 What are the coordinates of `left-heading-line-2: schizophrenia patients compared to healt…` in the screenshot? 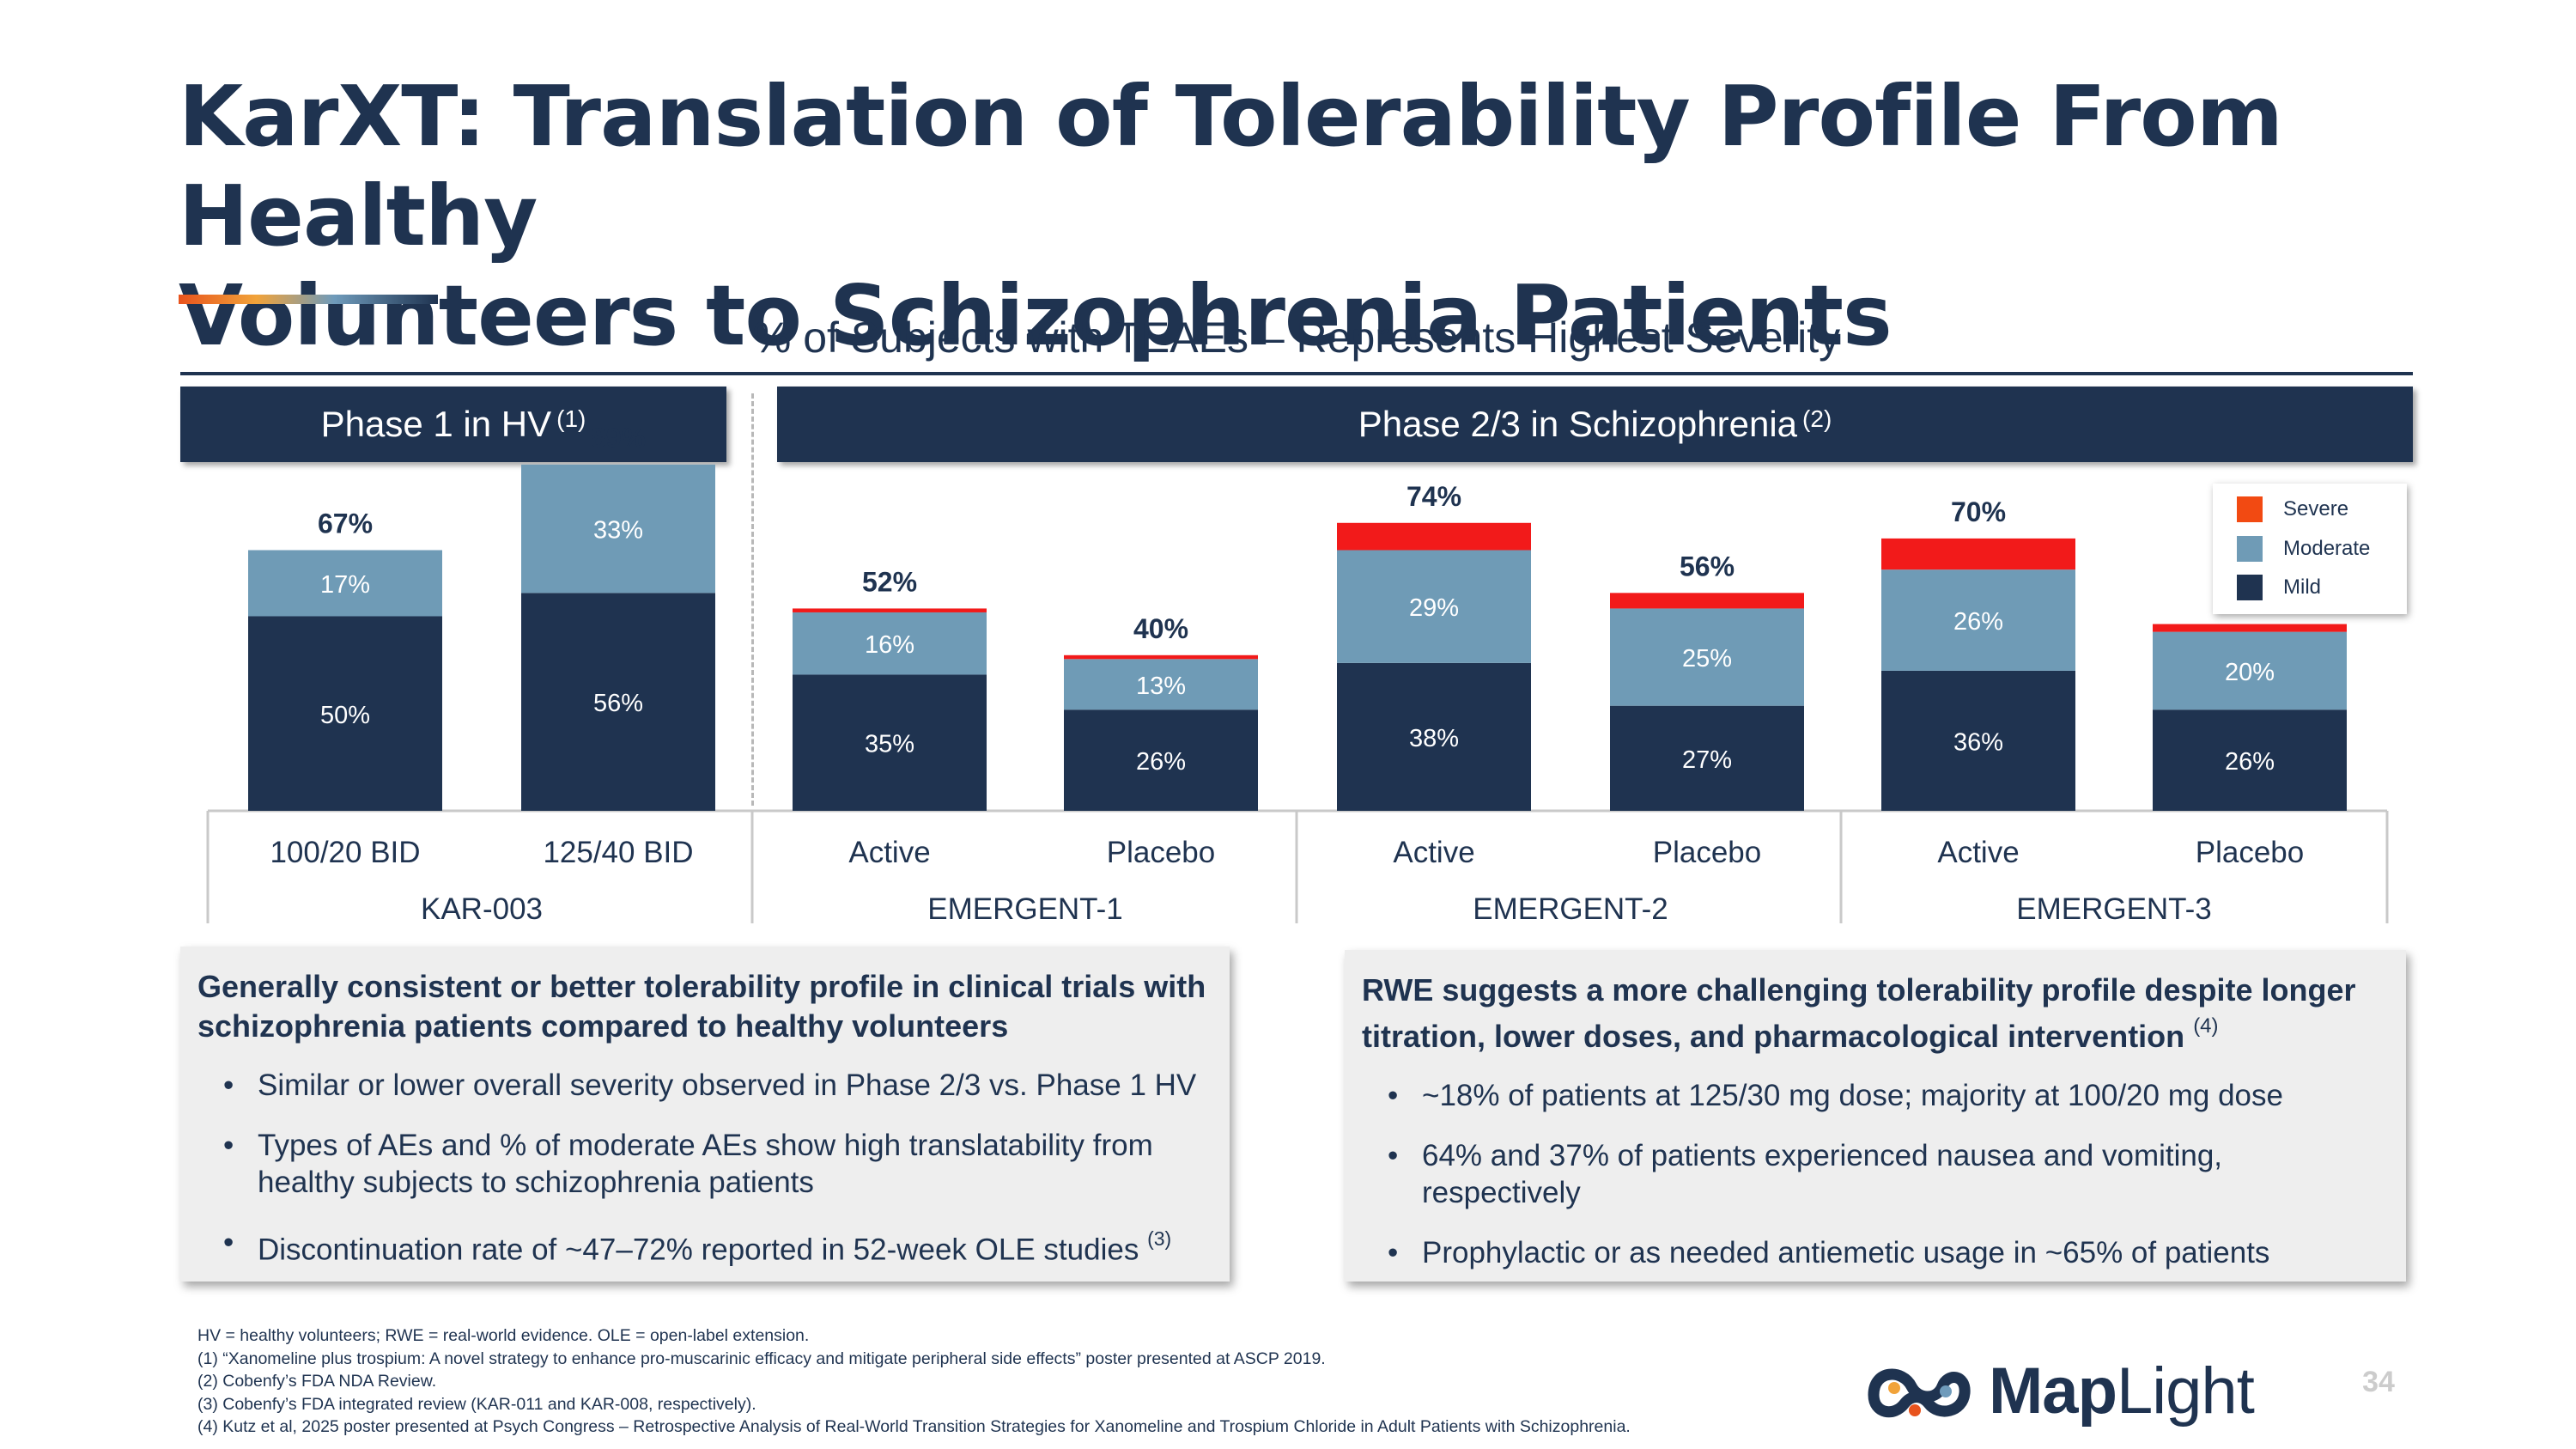 It's located at (603, 1026).